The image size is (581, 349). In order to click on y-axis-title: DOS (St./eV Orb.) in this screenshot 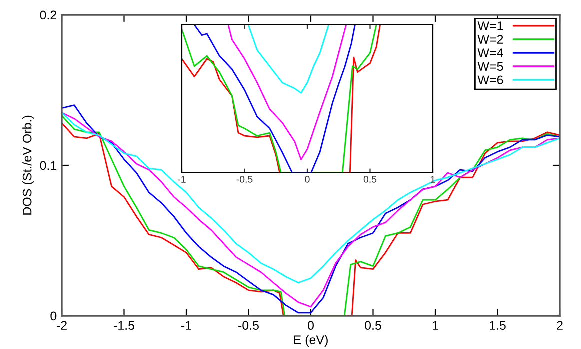, I will do `click(28, 165)`.